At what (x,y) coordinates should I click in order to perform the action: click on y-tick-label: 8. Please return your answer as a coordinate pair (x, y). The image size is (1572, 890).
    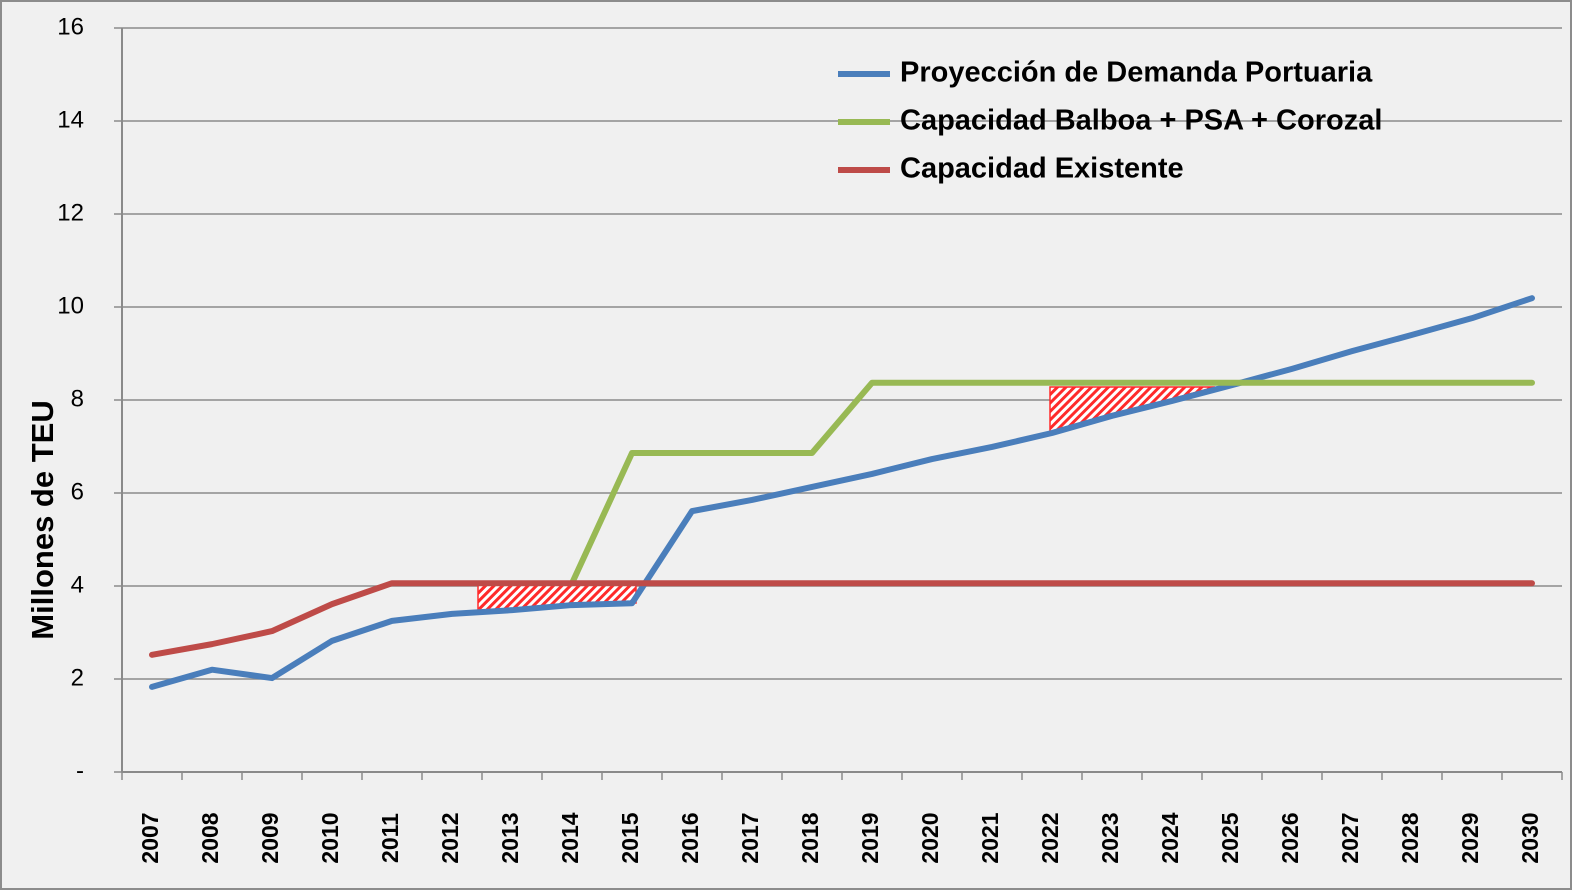
    Looking at the image, I should click on (77, 398).